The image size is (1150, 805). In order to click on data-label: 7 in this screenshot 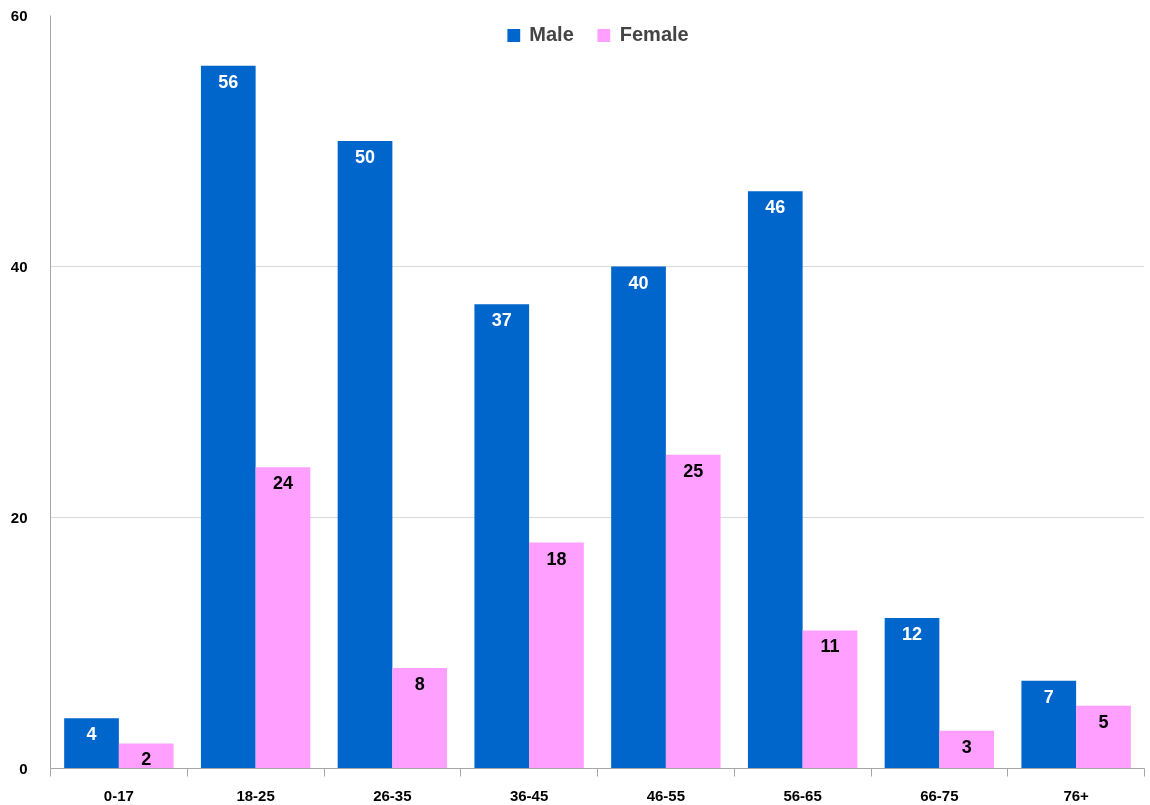, I will do `click(1048, 696)`.